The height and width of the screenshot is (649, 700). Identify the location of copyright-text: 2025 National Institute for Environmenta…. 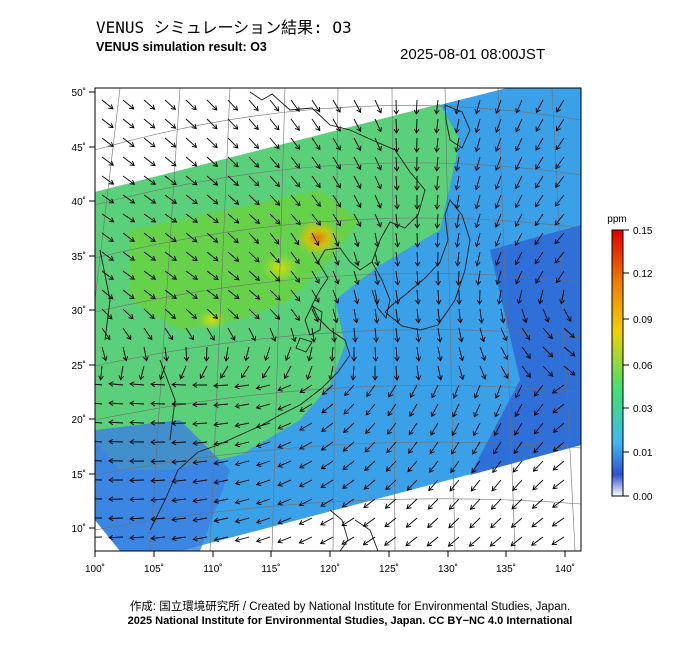
(350, 621).